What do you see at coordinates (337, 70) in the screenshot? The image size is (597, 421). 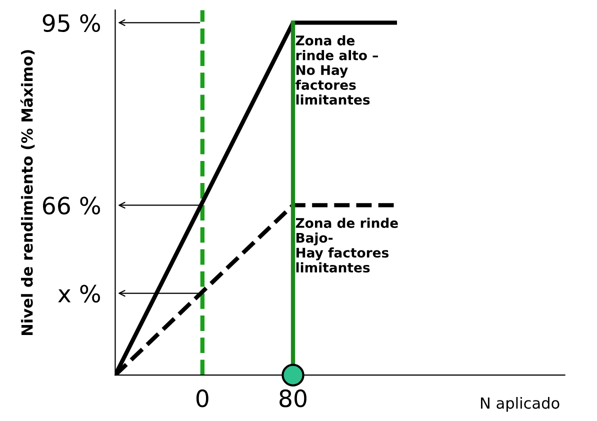 I see `annotation: Zona de rinde alto – No Hay factores limitantes` at bounding box center [337, 70].